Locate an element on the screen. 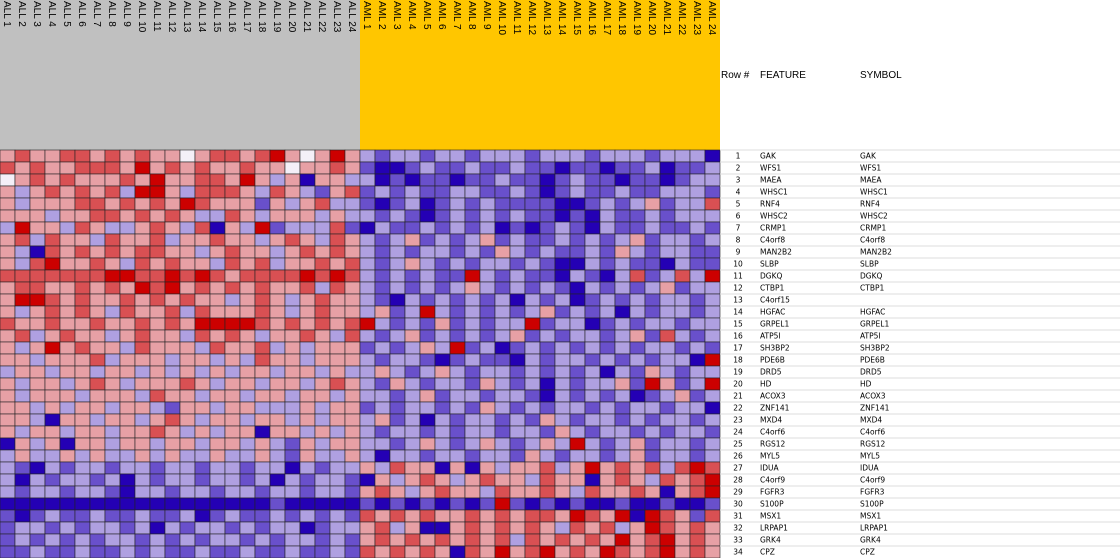 This screenshot has height=558, width=1120. feature: PDE6B is located at coordinates (772, 360).